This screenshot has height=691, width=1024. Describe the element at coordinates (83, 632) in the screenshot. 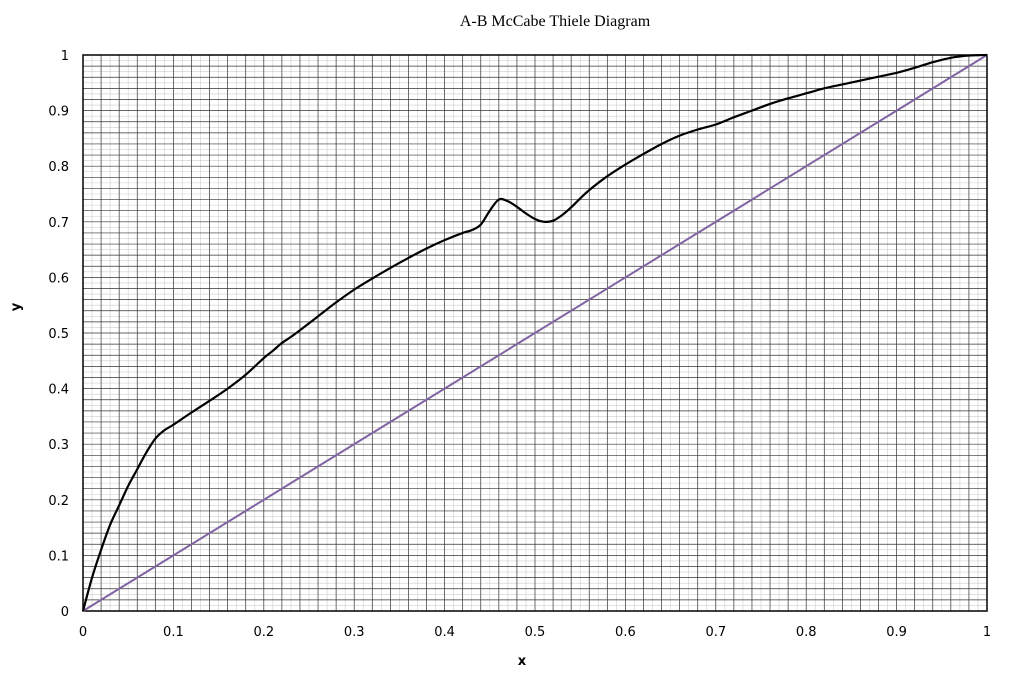

I see `x-tick-label: 0` at that location.